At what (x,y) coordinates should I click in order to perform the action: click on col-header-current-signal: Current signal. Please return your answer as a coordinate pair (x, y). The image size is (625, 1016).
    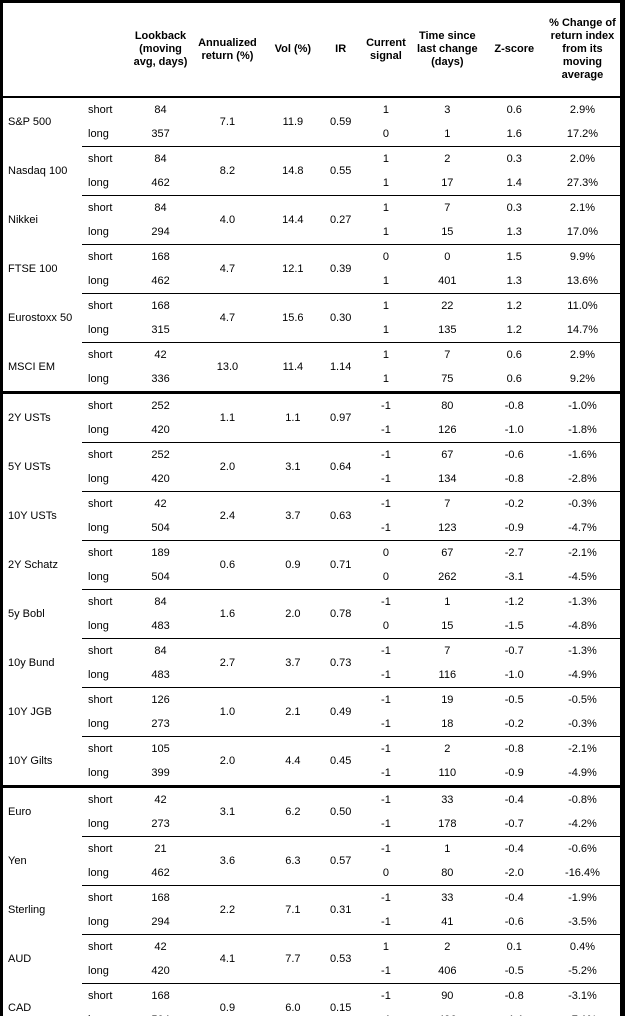
    Looking at the image, I should click on (386, 49).